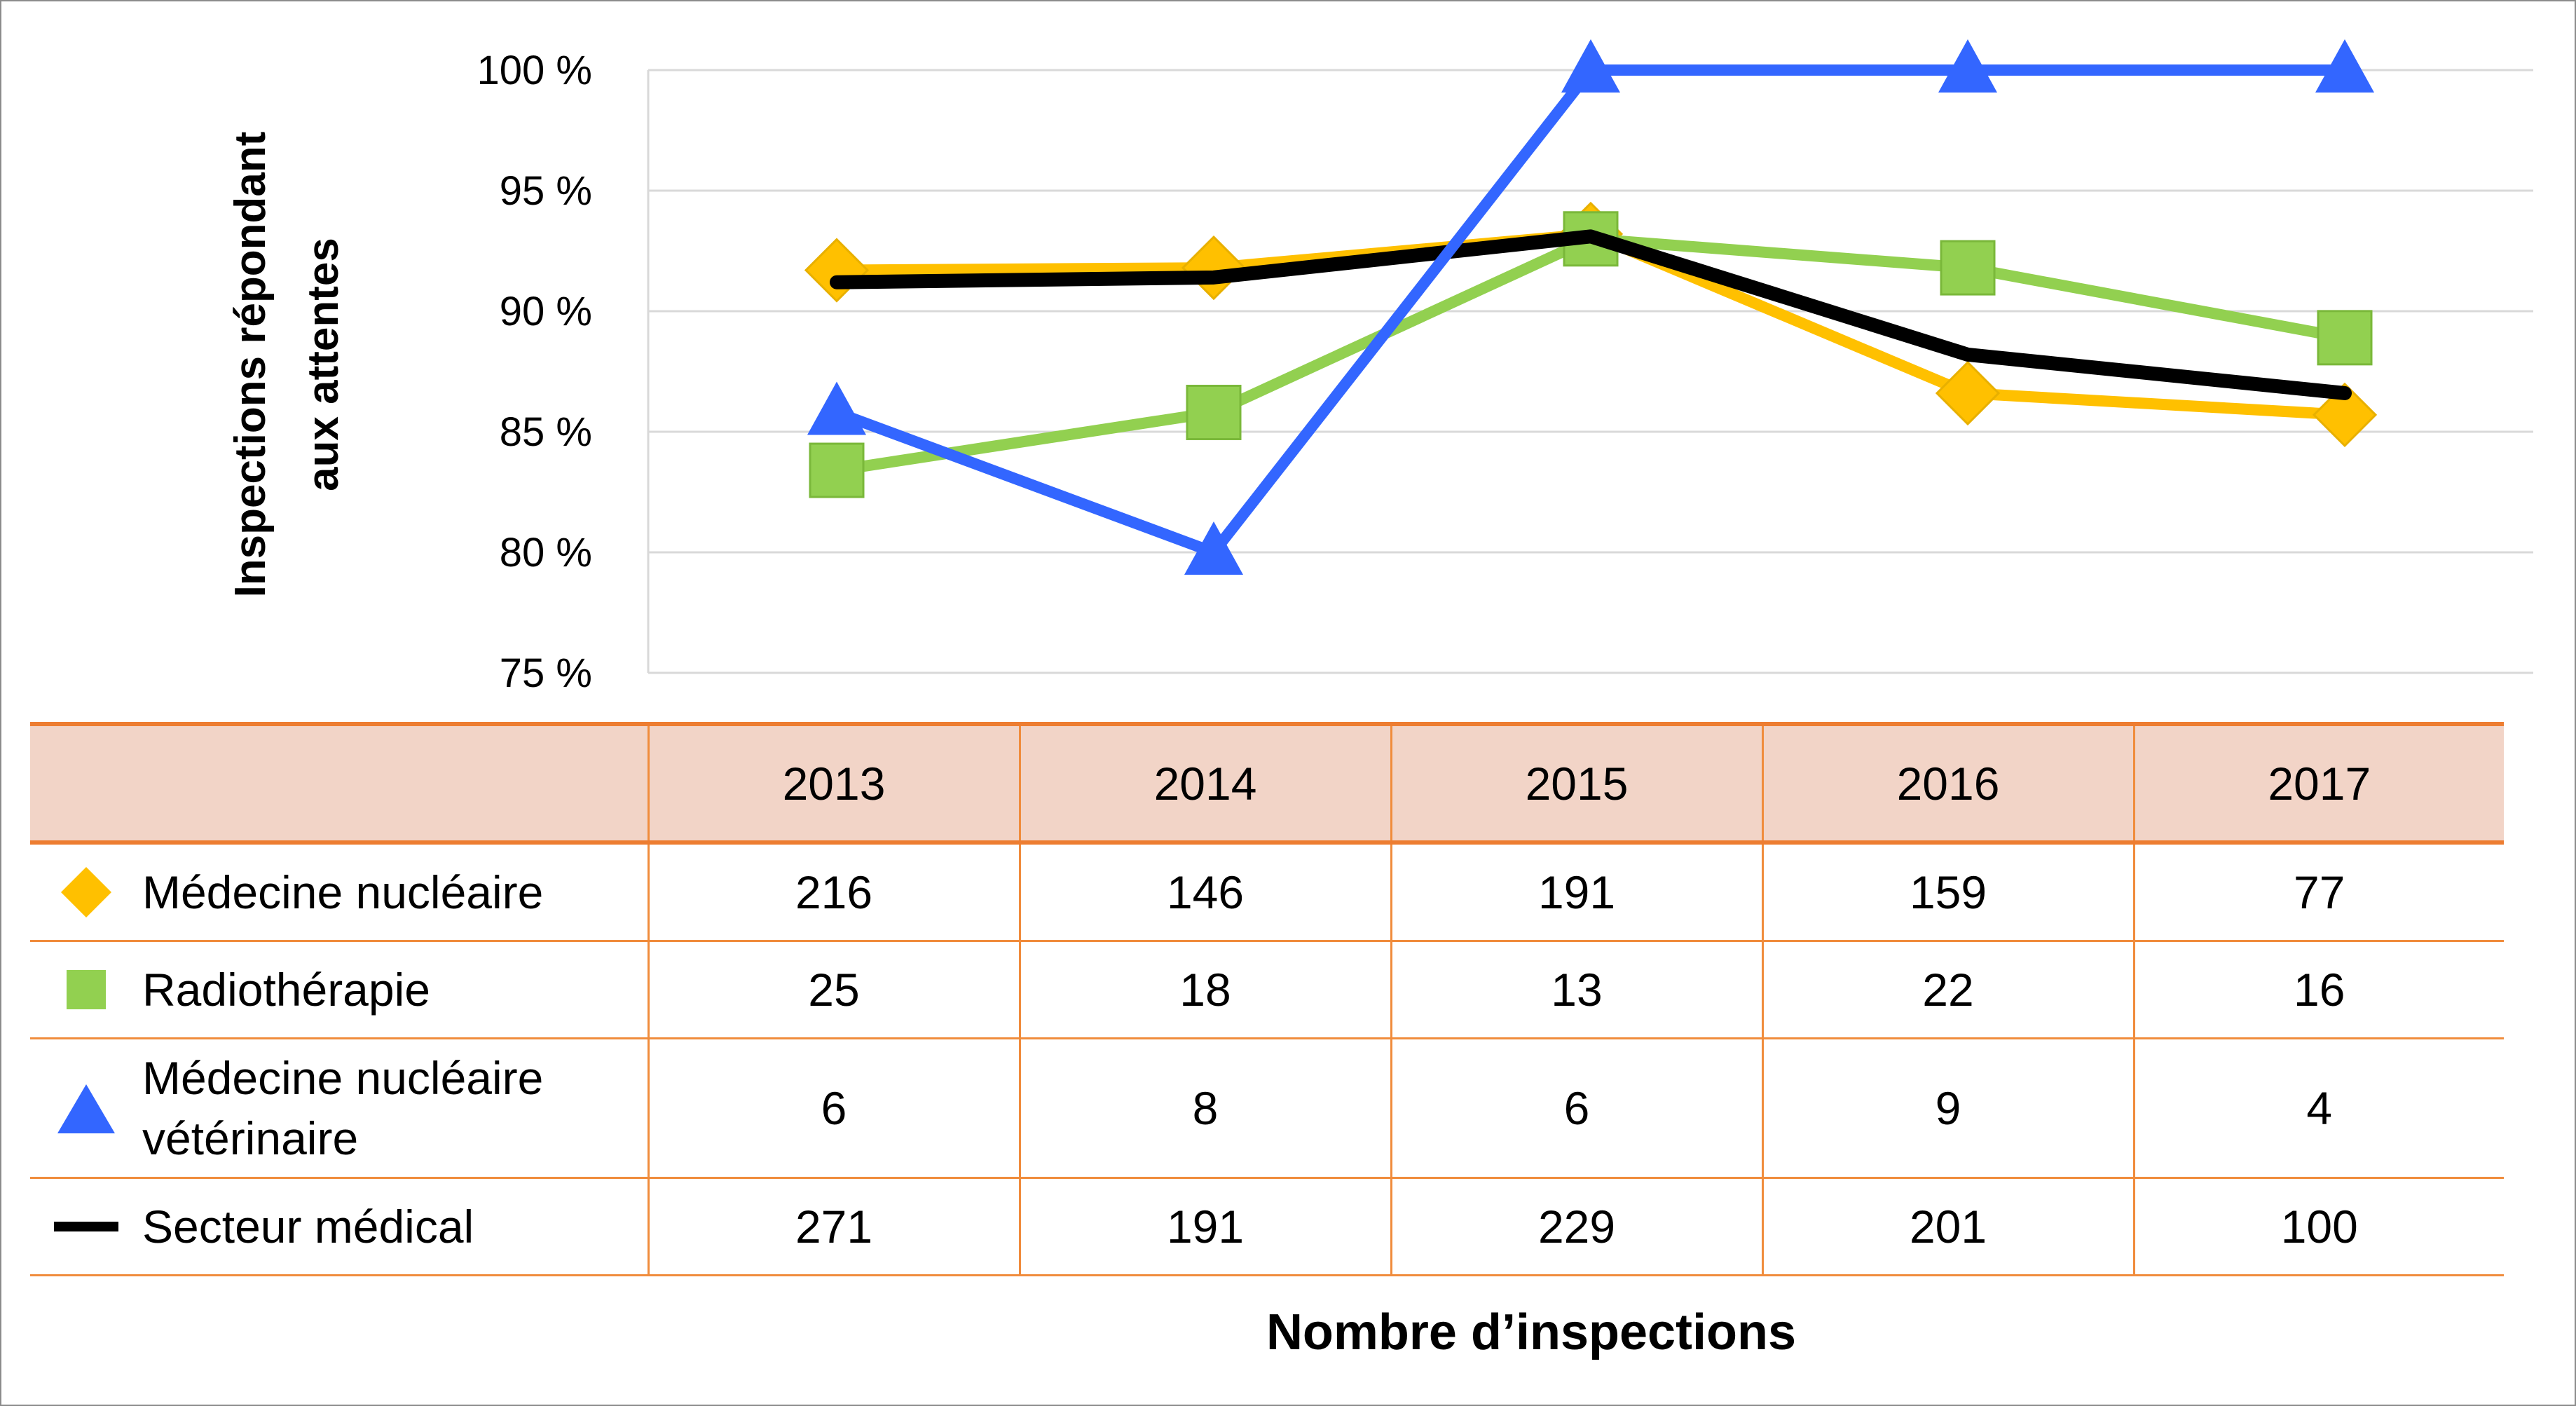  Describe the element at coordinates (308, 1227) in the screenshot. I see `legend-label: Secteur médical` at that location.